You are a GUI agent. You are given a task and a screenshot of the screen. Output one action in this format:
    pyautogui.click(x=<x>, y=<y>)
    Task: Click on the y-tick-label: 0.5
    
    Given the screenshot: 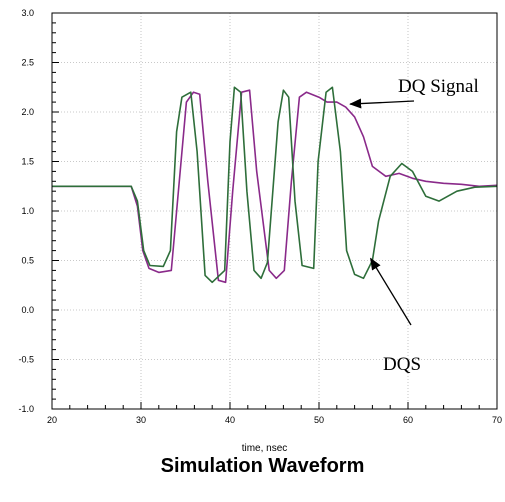 What is the action you would take?
    pyautogui.click(x=27, y=261)
    